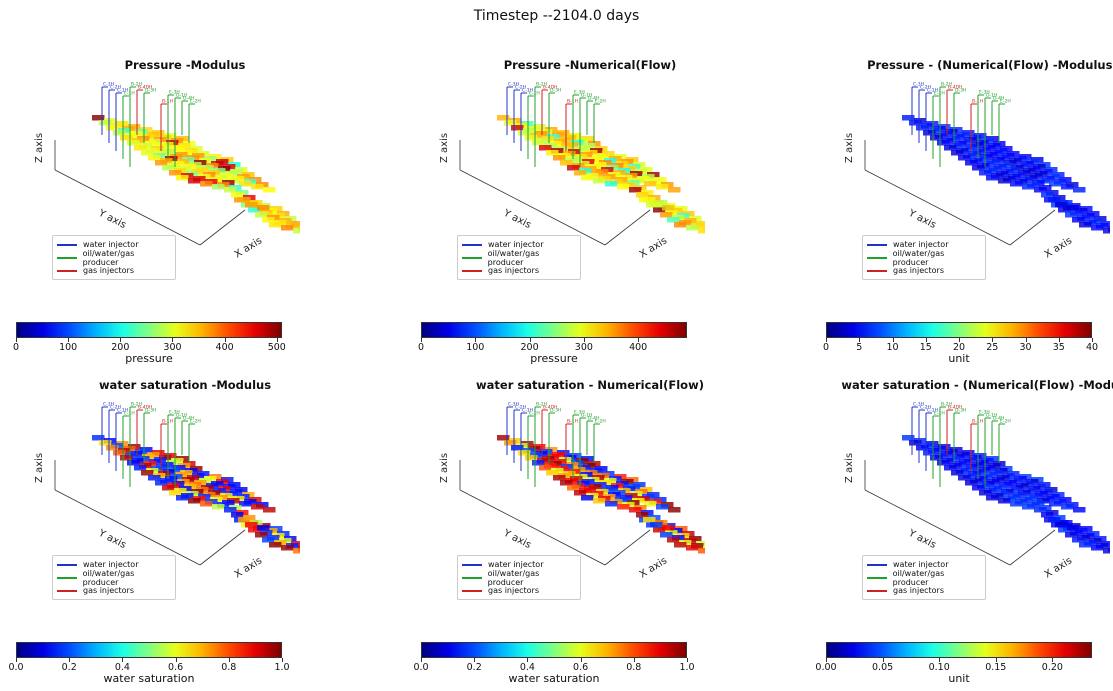 The height and width of the screenshot is (691, 1113). I want to click on z-axis-label: Z axis, so click(444, 148).